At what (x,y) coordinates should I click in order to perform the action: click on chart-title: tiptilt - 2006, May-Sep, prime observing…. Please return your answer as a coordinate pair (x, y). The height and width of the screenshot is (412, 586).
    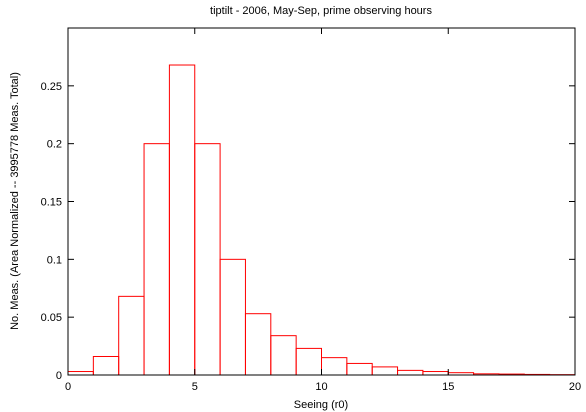
    Looking at the image, I should click on (321, 11).